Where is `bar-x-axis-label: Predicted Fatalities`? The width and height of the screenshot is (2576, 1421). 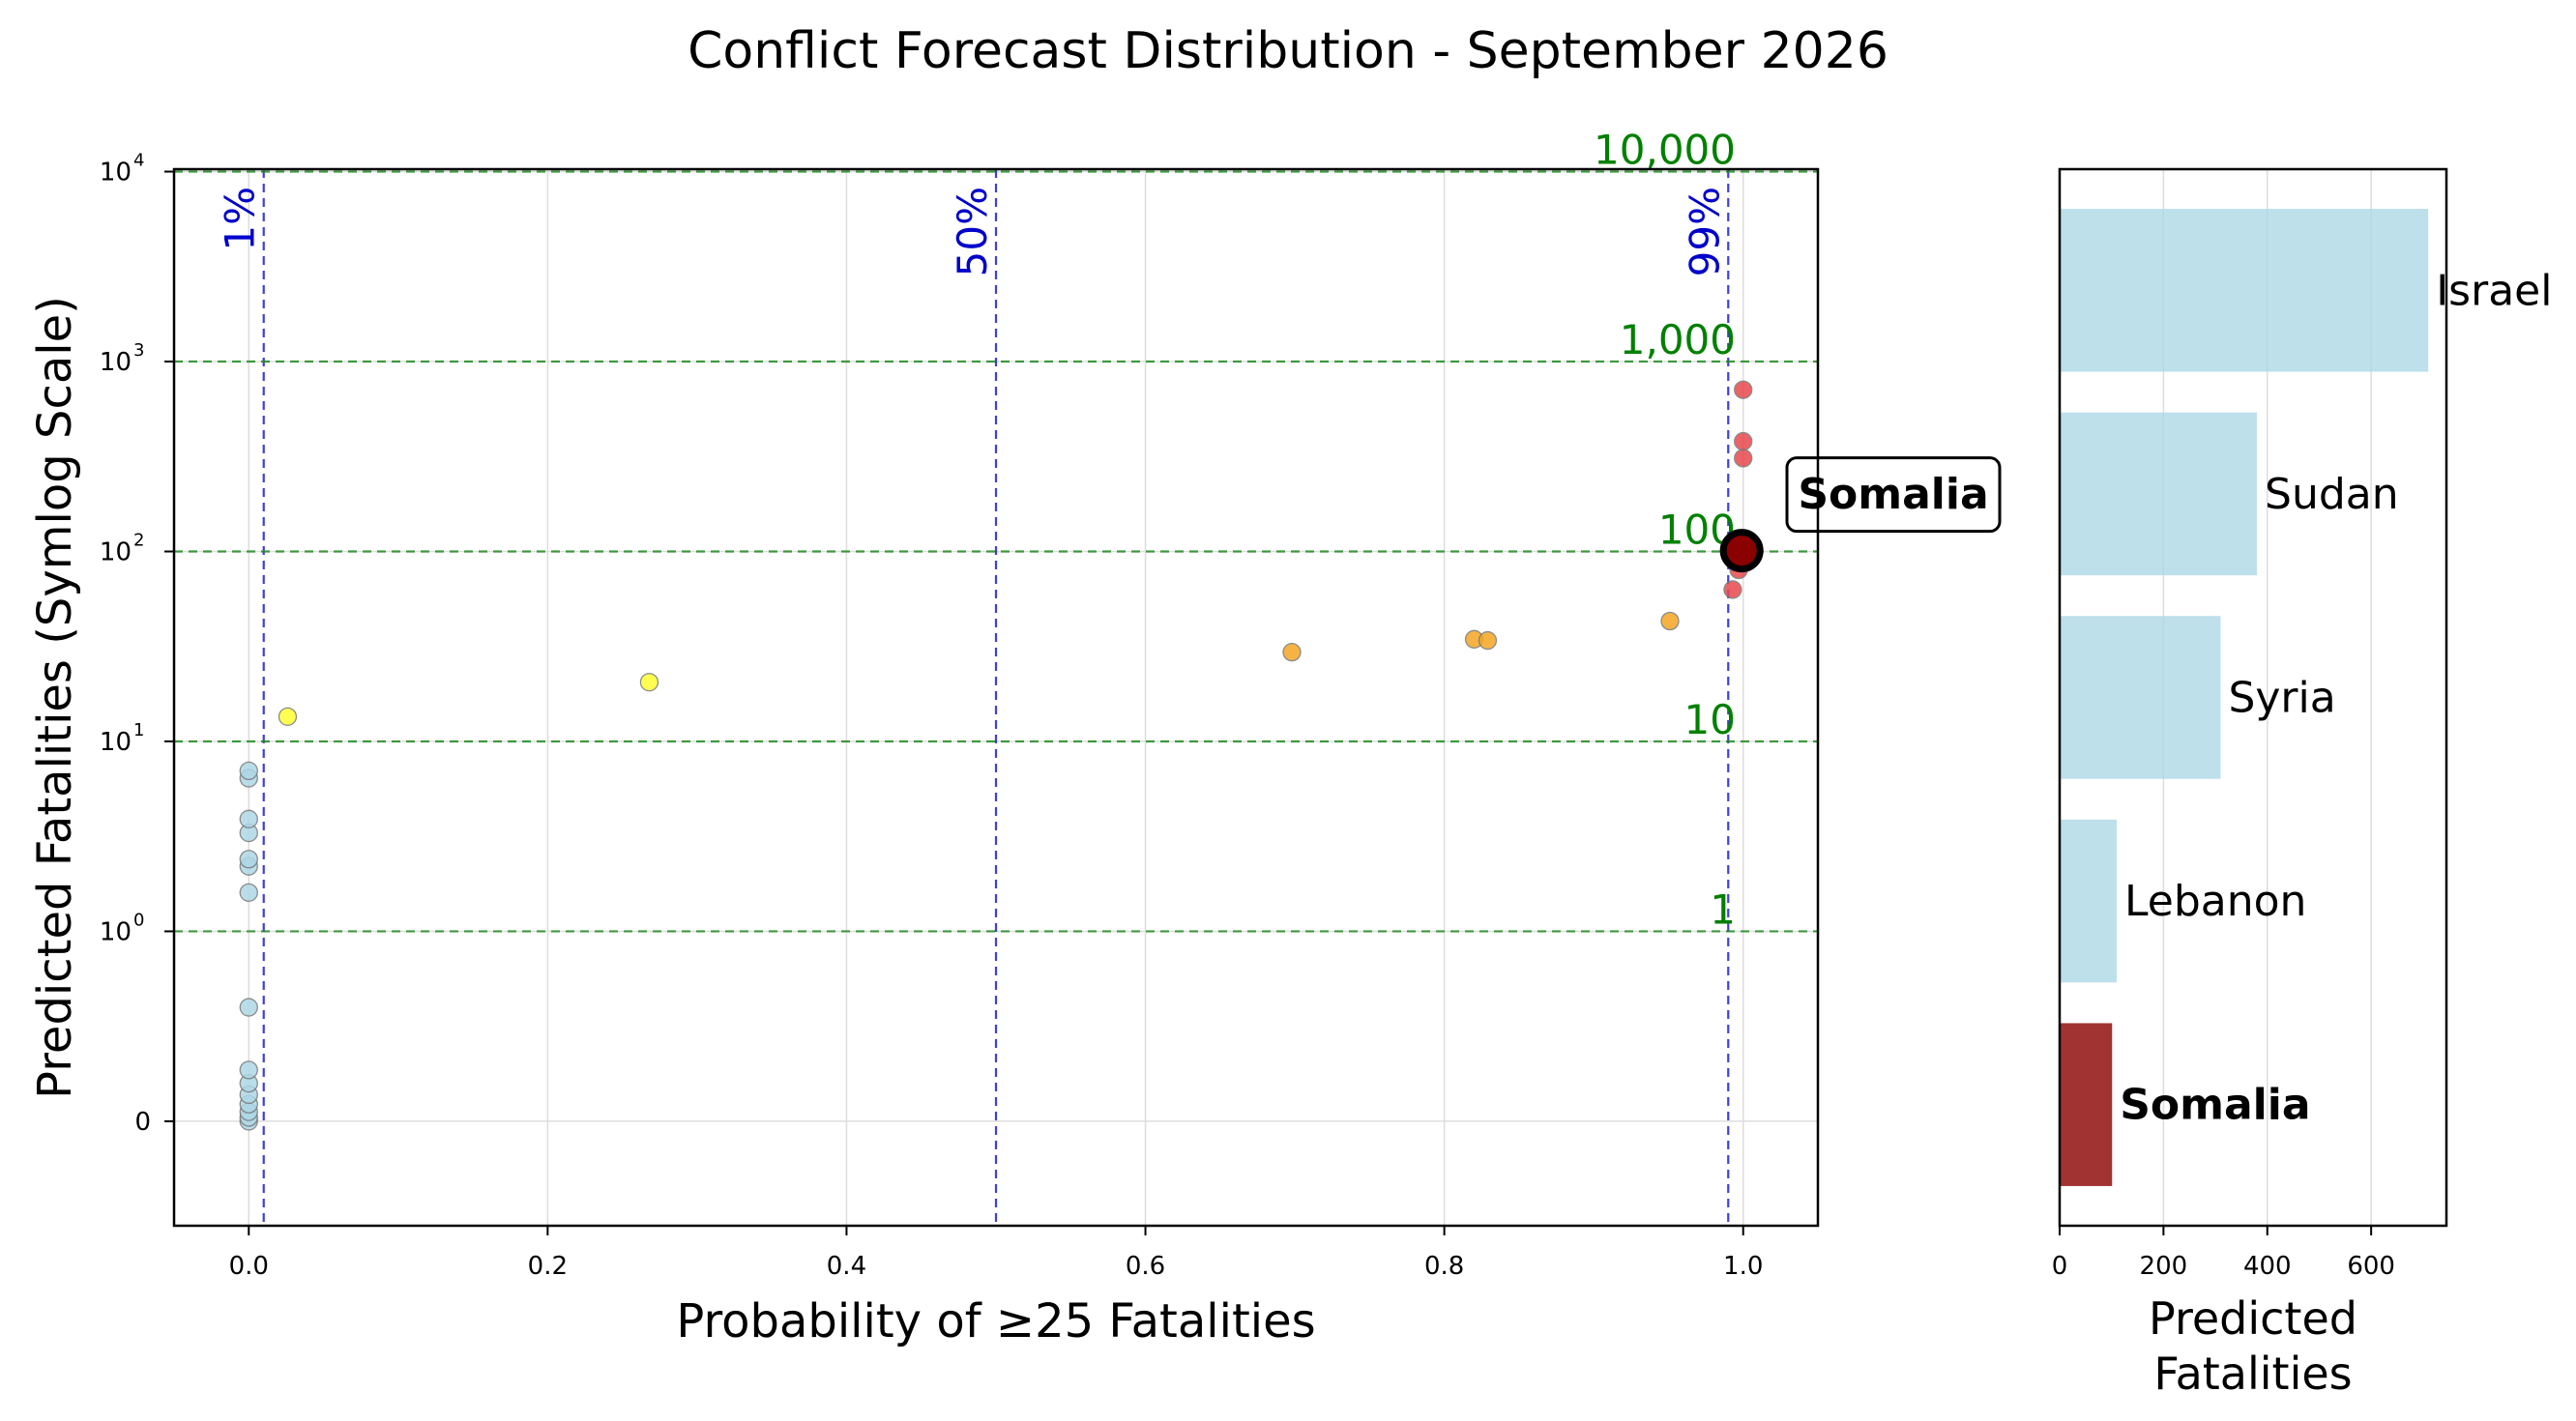 bar-x-axis-label: Predicted Fatalities is located at coordinates (2253, 1346).